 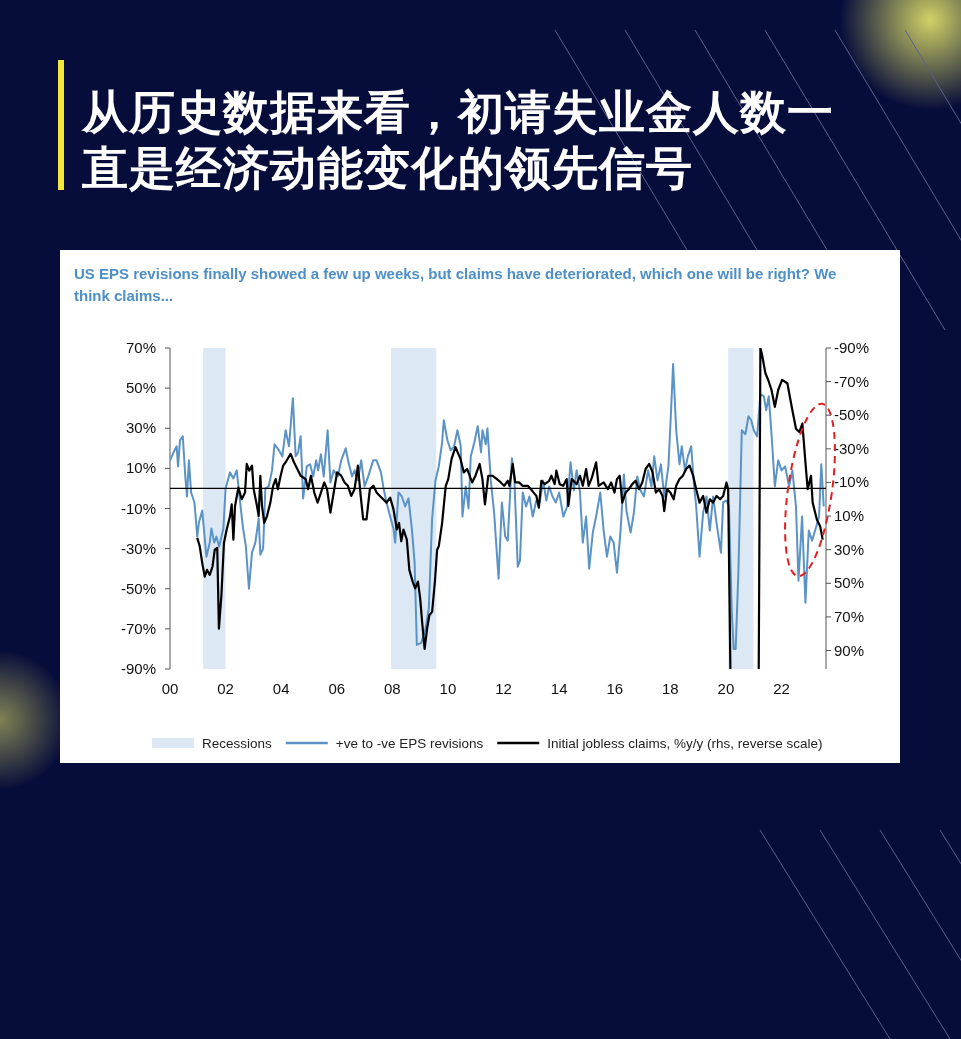 What do you see at coordinates (849, 549) in the screenshot?
I see `y2-tick-label: 30%` at bounding box center [849, 549].